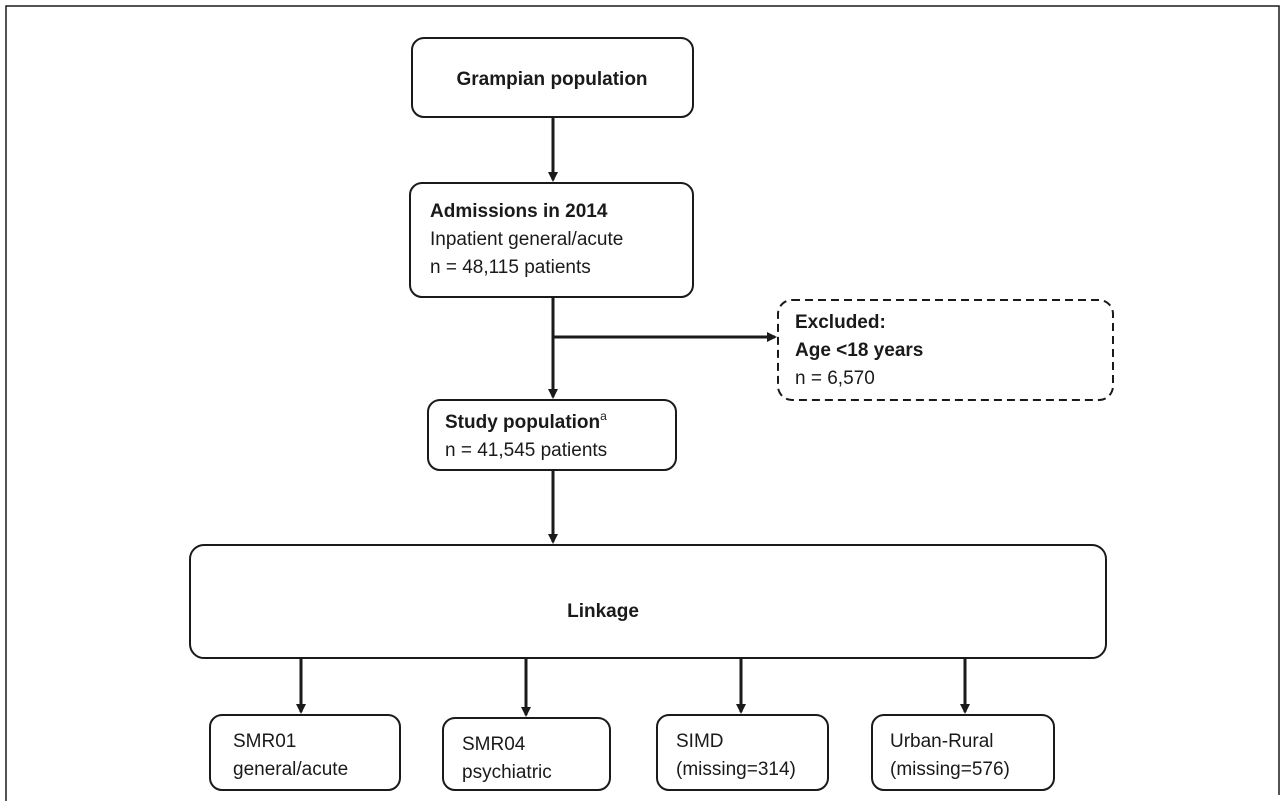  What do you see at coordinates (859, 350) in the screenshot?
I see `label: Age <18 years` at bounding box center [859, 350].